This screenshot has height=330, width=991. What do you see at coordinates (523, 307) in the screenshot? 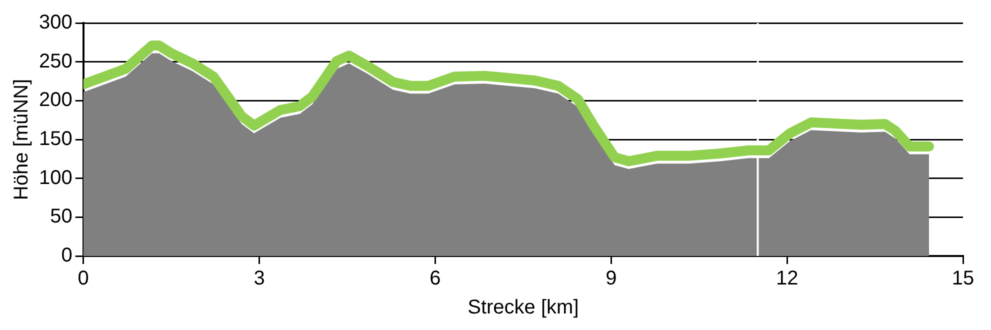
I see `x-axis-title: Strecke [km]` at bounding box center [523, 307].